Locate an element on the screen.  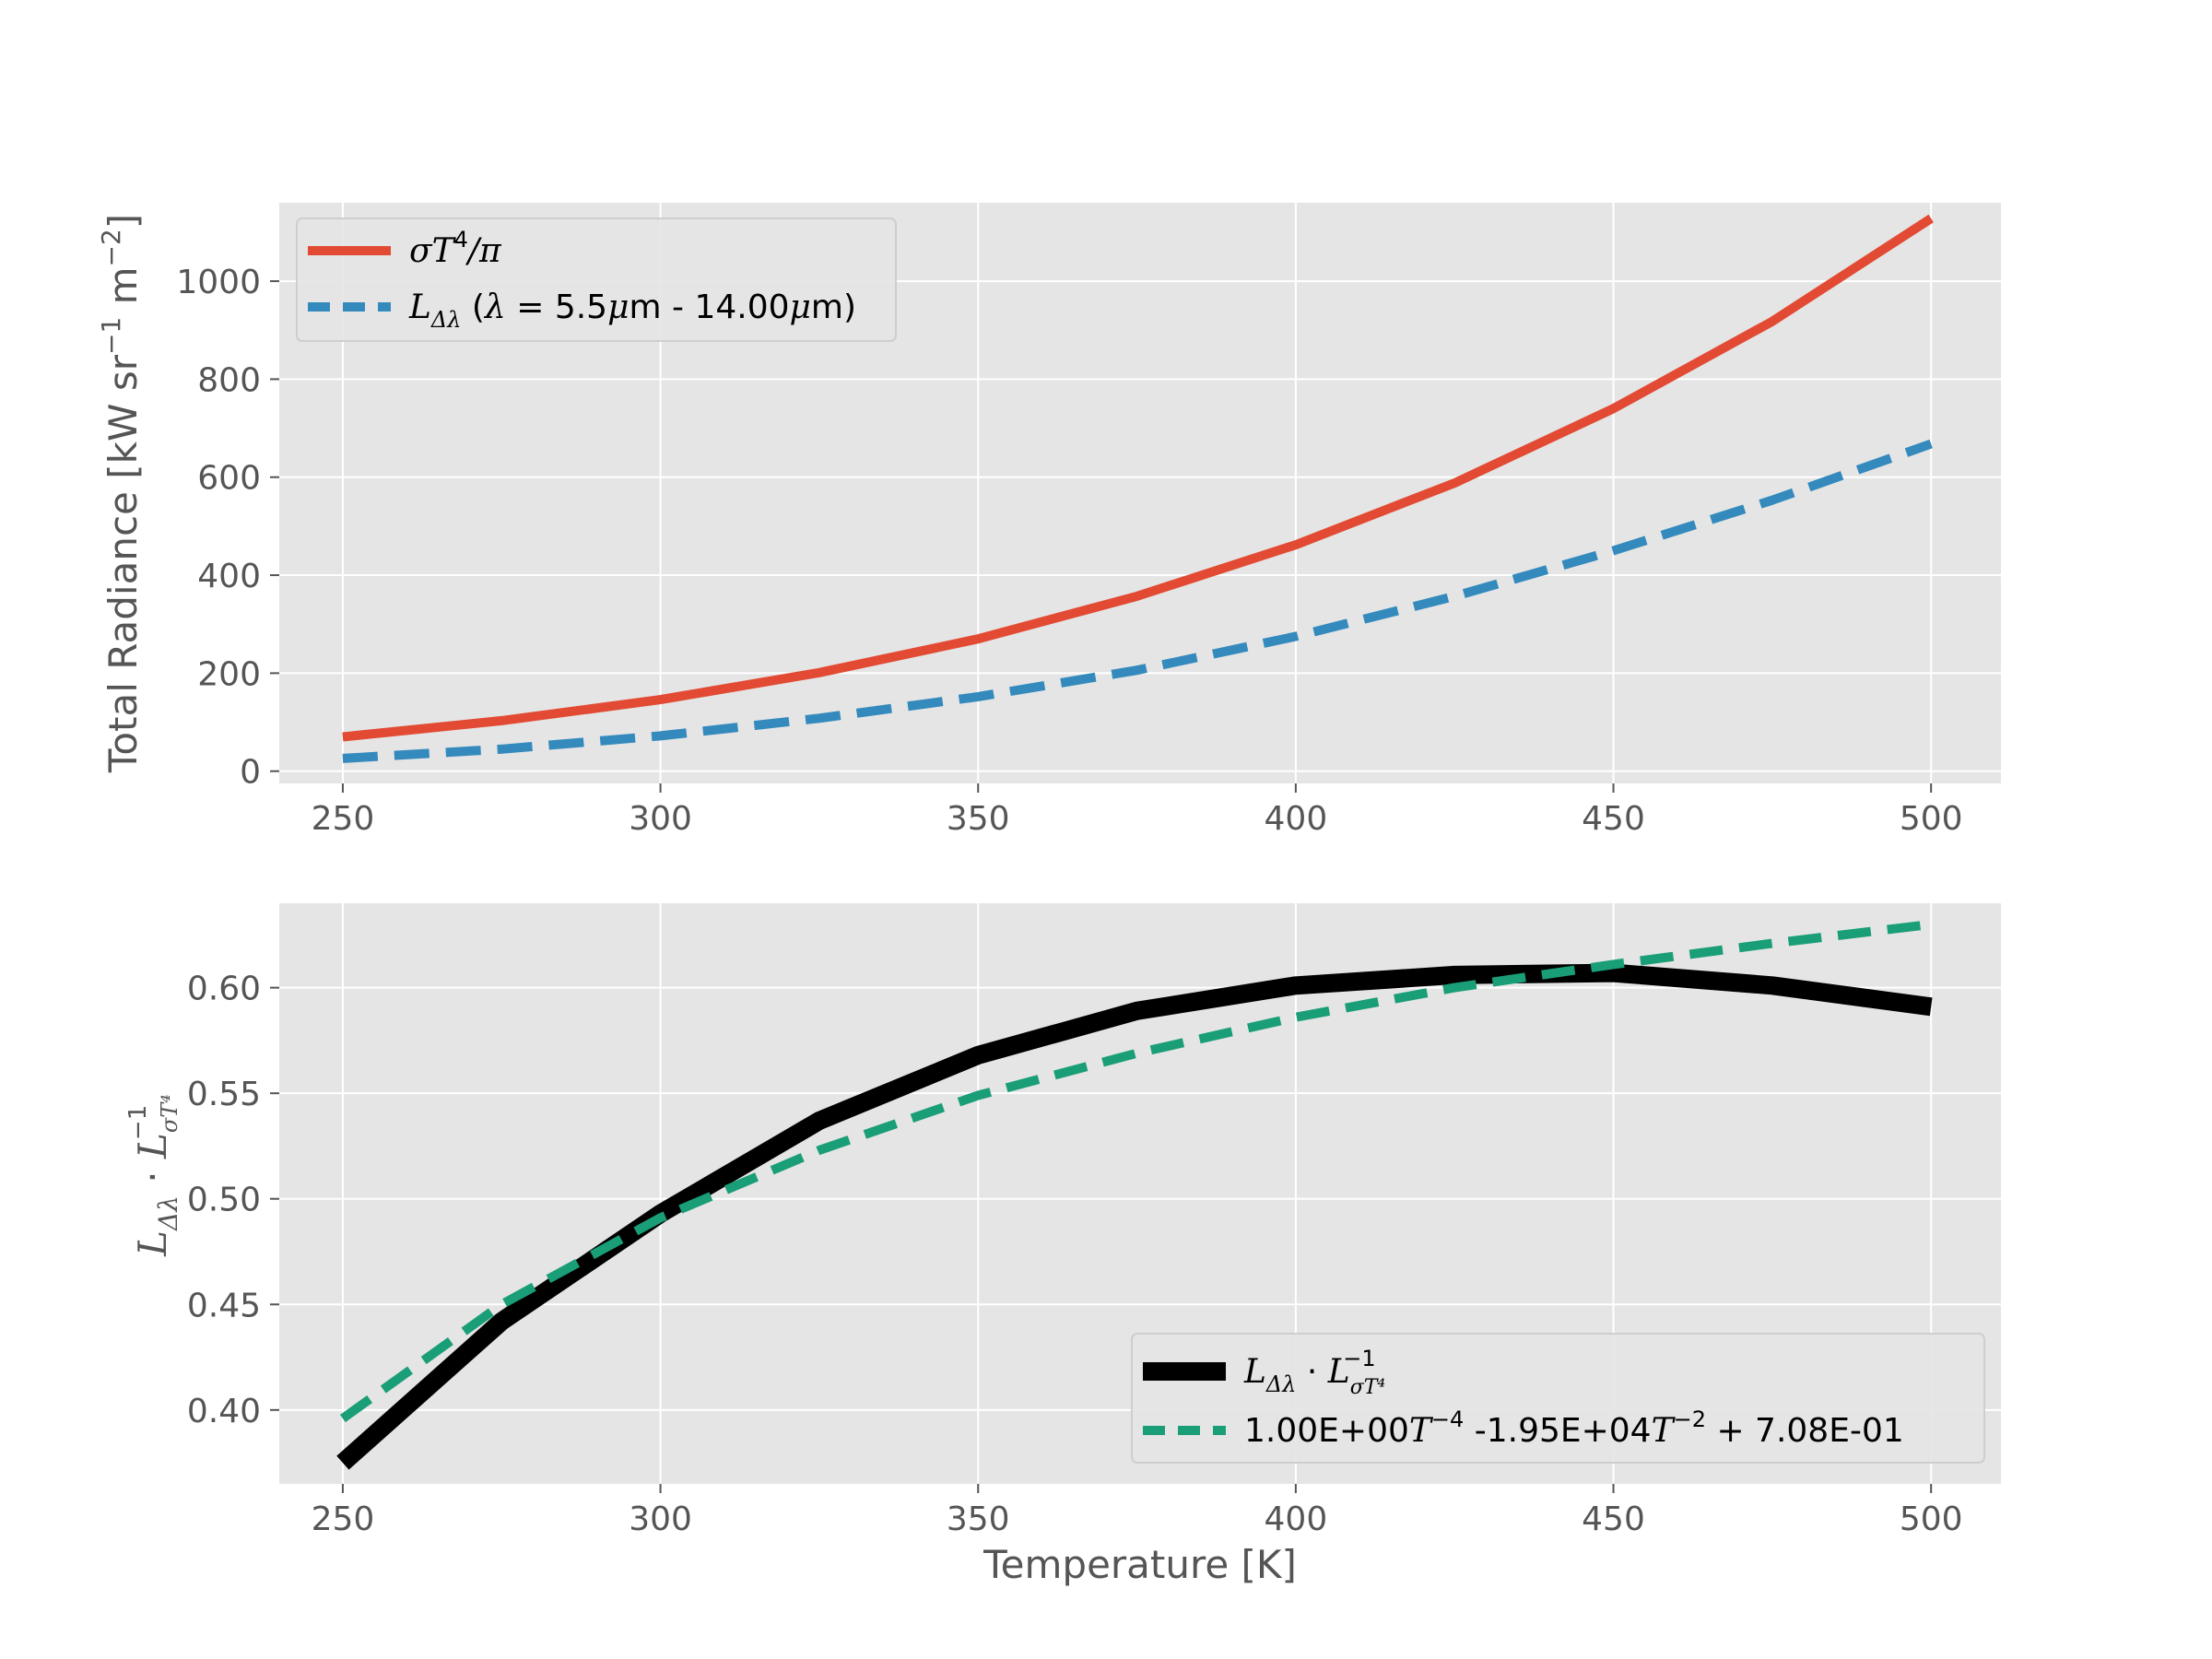
y-axis-label: LΔλ · LσT⁴−1 is located at coordinates (153, 1175).